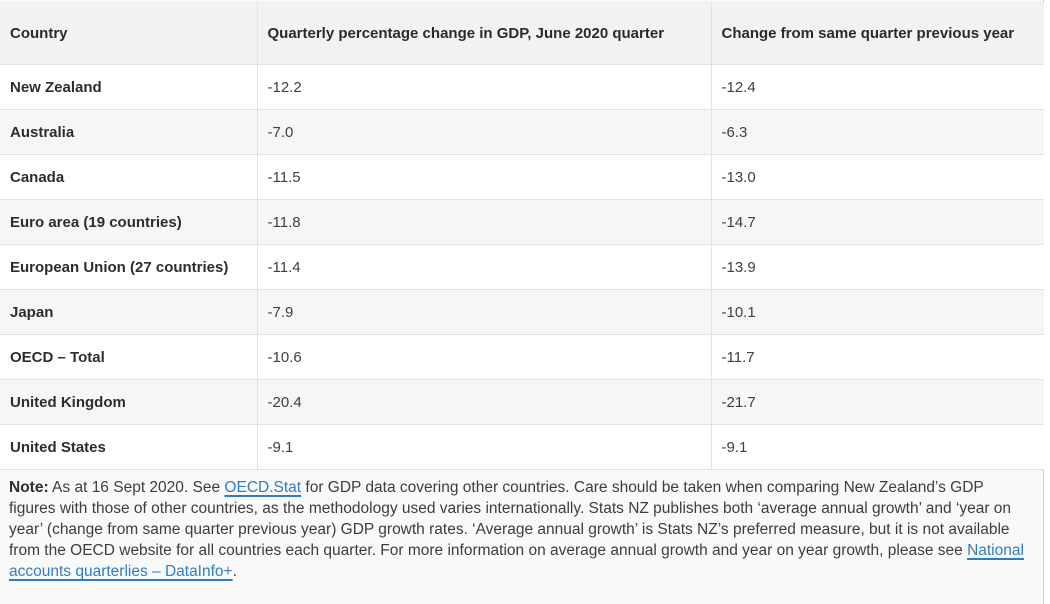 The height and width of the screenshot is (604, 1050). Describe the element at coordinates (484, 222) in the screenshot. I see `quarterly-change-cell: -11.8` at that location.